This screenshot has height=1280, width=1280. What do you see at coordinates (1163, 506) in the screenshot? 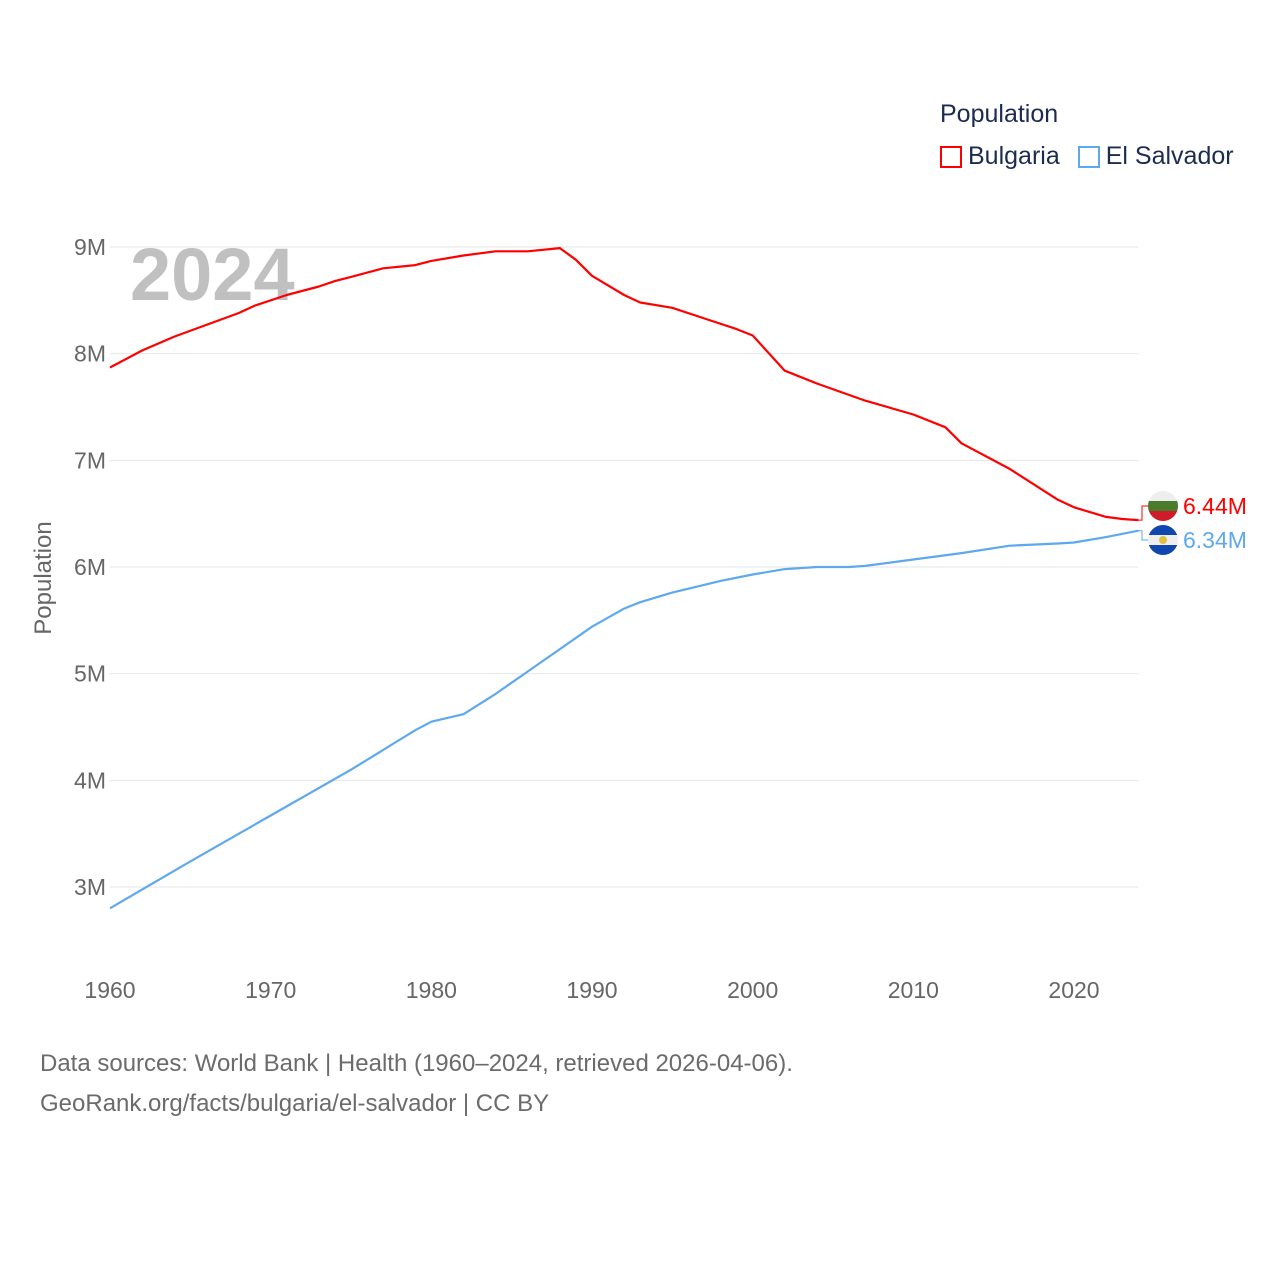
I see `flag-icon-bulgaria` at bounding box center [1163, 506].